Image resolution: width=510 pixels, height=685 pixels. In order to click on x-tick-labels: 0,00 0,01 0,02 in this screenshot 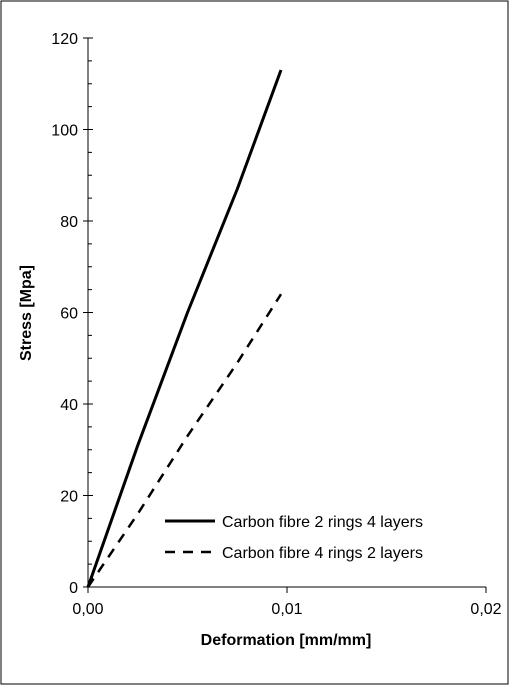, I will do `click(286, 609)`.